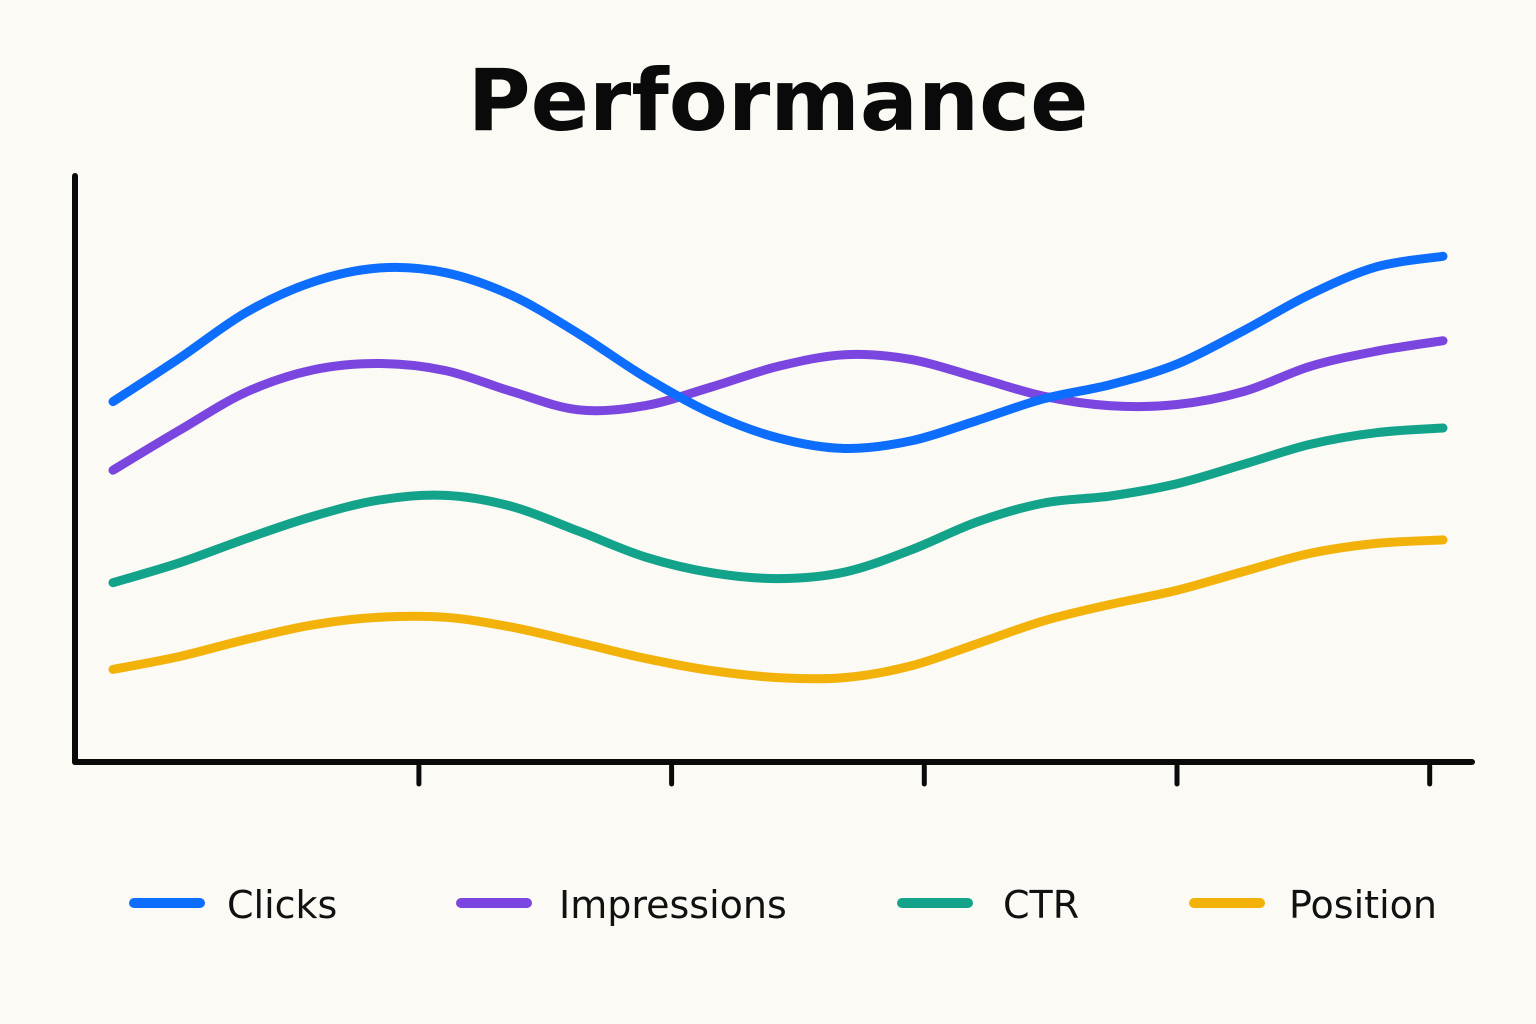 The image size is (1536, 1024). I want to click on legend-item-position: Position, so click(1313, 905).